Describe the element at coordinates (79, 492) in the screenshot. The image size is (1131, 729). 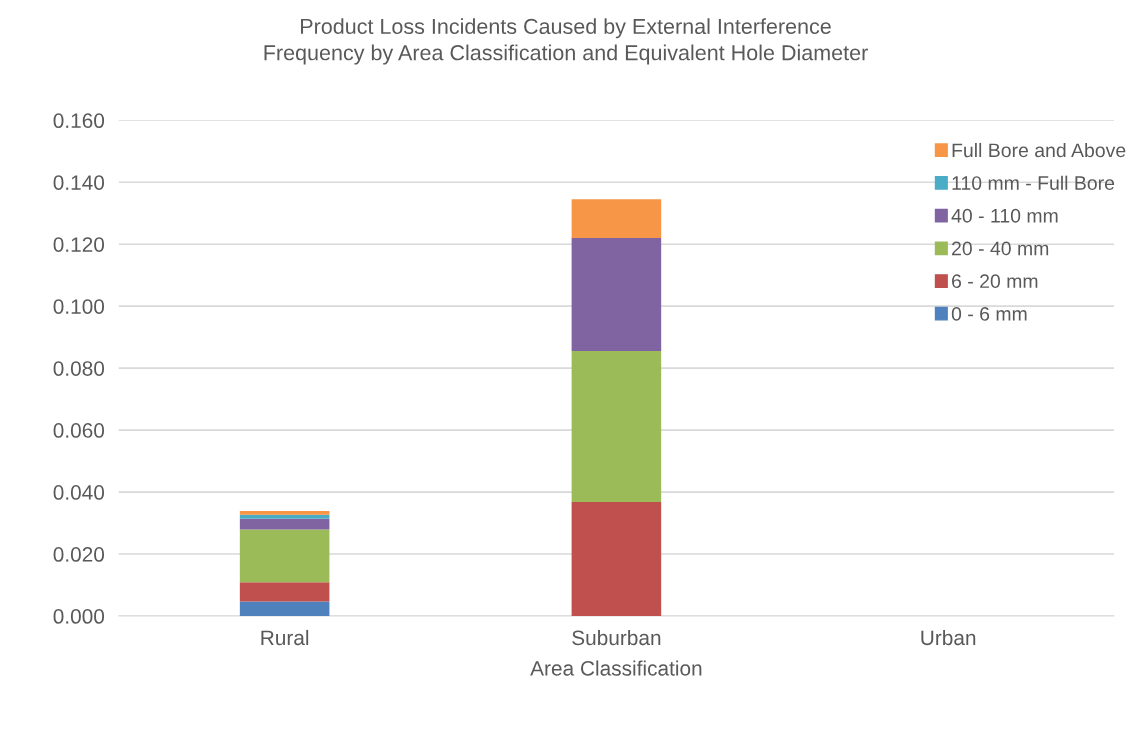
I see `y-tick-label: 0.040` at that location.